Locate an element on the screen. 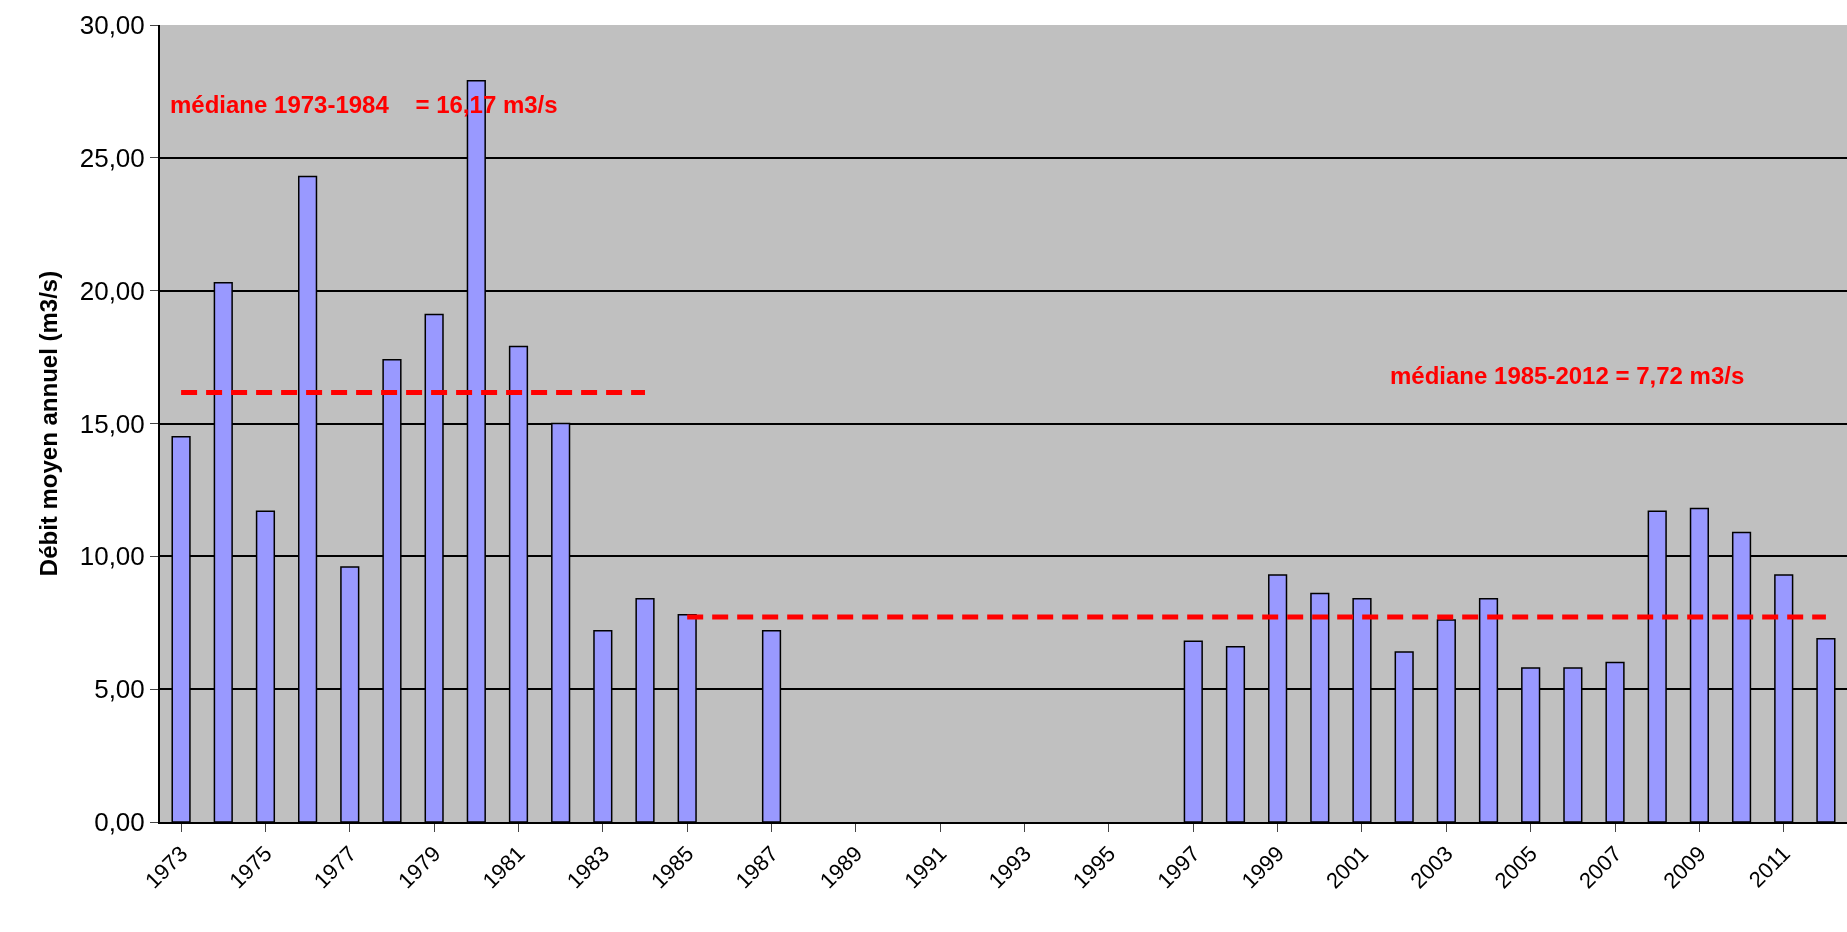 The height and width of the screenshot is (932, 1847). y-tick-label: 15,00 is located at coordinates (112, 423).